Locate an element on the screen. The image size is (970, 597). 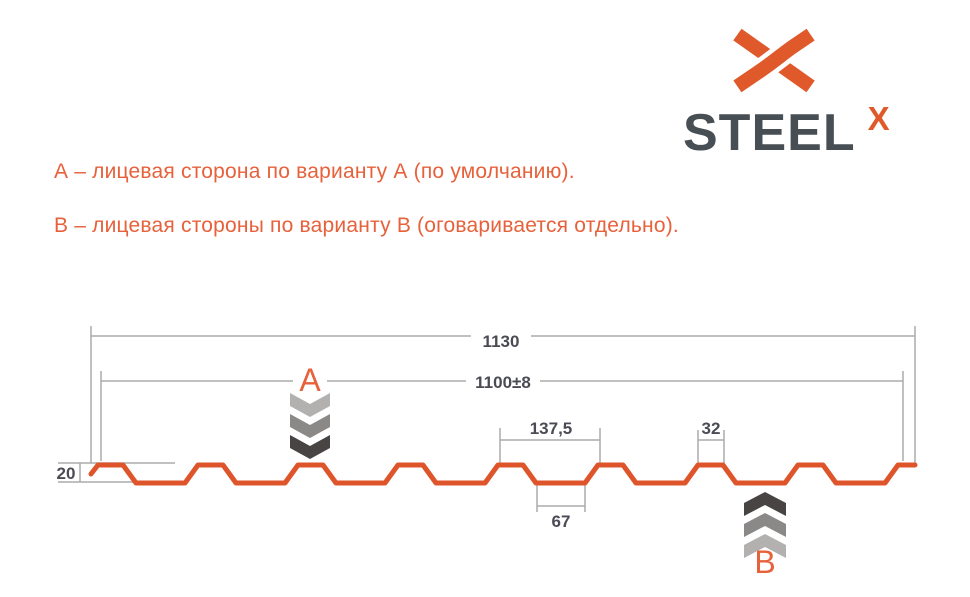
chevron-down-dark is located at coordinates (310, 447).